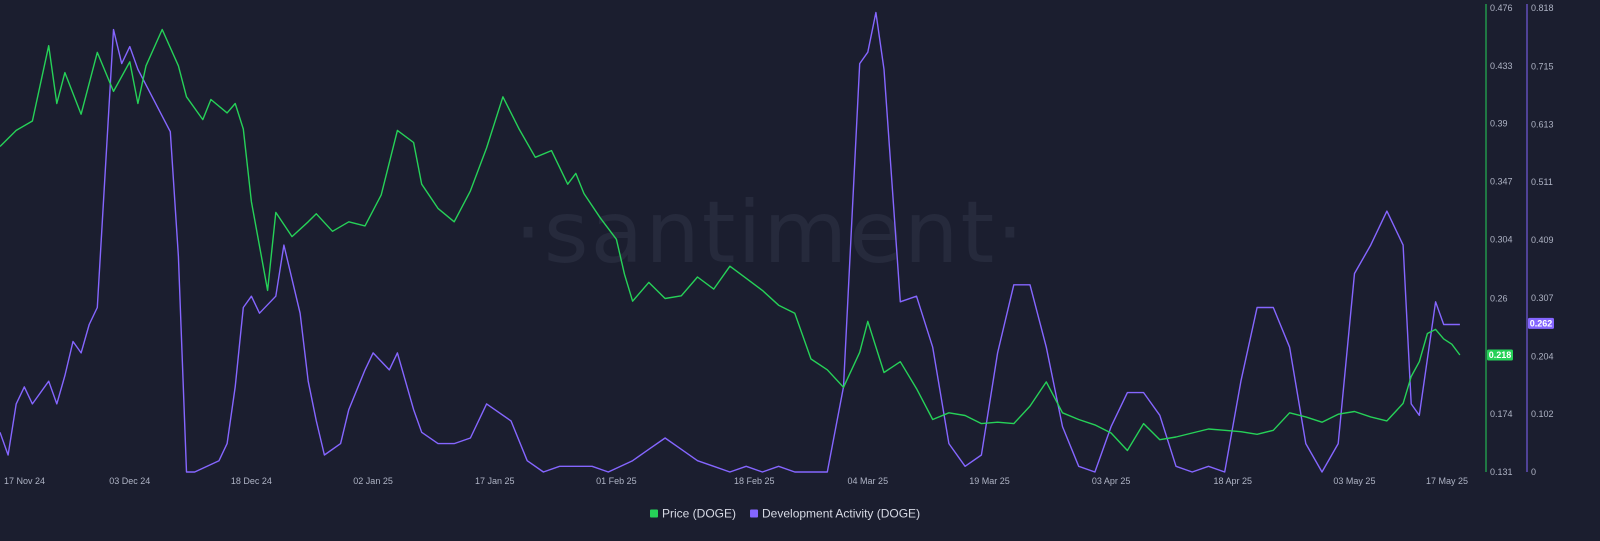 This screenshot has height=541, width=1600. What do you see at coordinates (1533, 472) in the screenshot?
I see `dev-tick-label: 0` at bounding box center [1533, 472].